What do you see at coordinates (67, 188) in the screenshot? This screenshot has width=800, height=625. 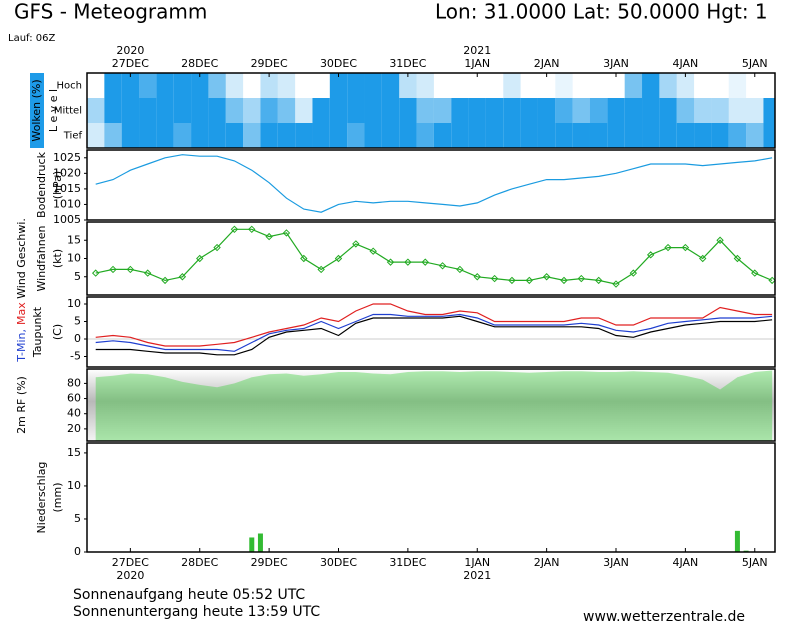 I see `y-tick-label: 1015` at bounding box center [67, 188].